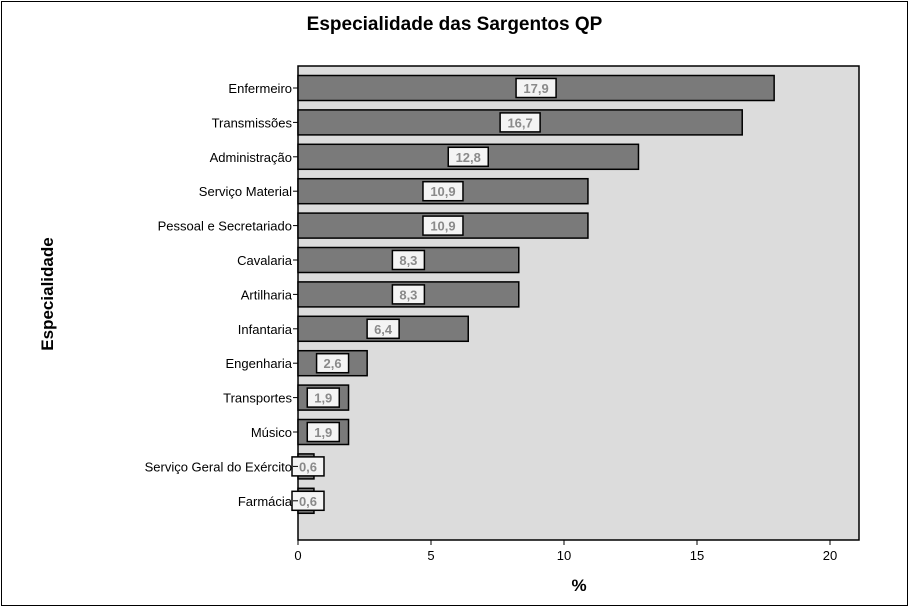 The height and width of the screenshot is (607, 909). What do you see at coordinates (260, 88) in the screenshot?
I see `category-label: Enfermeiro` at bounding box center [260, 88].